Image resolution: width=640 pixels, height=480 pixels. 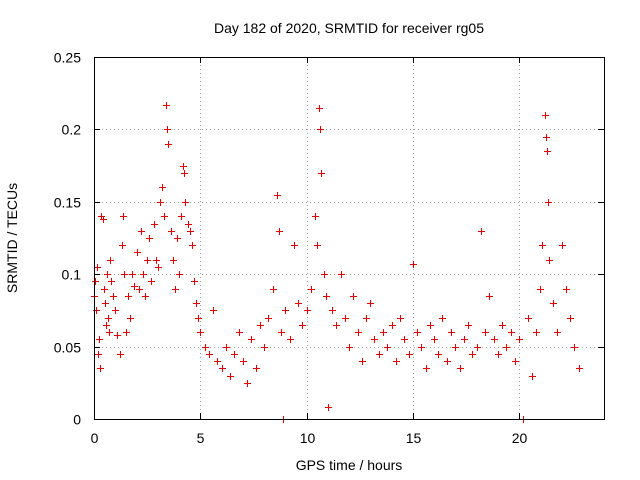 What do you see at coordinates (12, 238) in the screenshot?
I see `y-axis-label: SRMTID / TECUs` at bounding box center [12, 238].